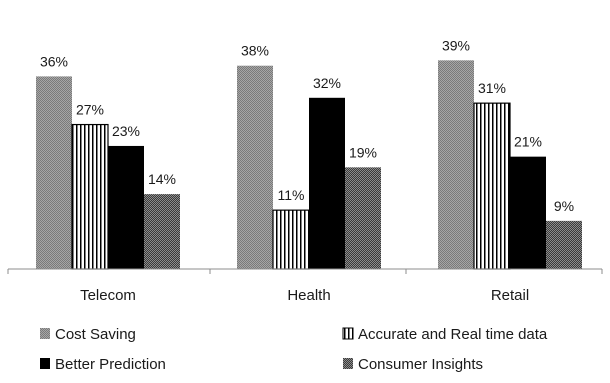 Image resolution: width=610 pixels, height=383 pixels. What do you see at coordinates (510, 295) in the screenshot?
I see `category-label-retail: Retail` at bounding box center [510, 295].